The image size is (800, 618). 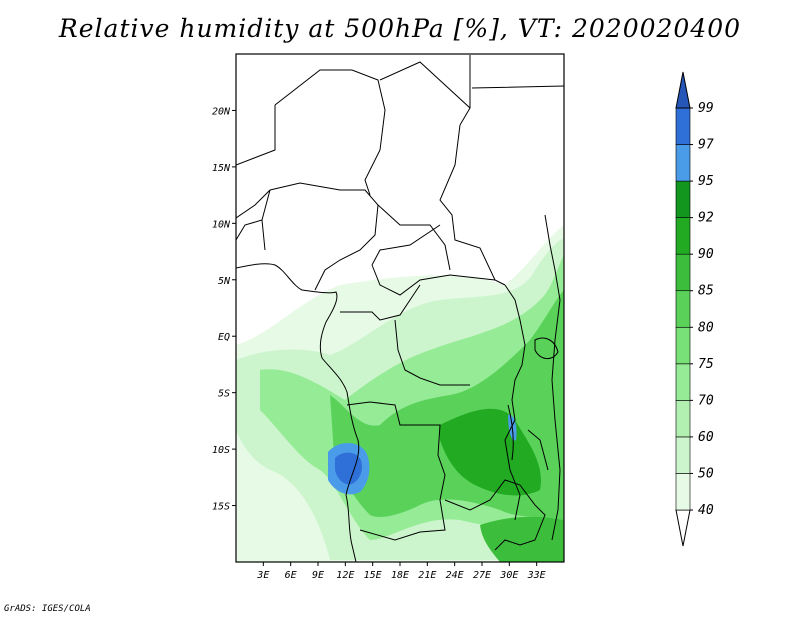 I want to click on colorbar-level-label: 60, so click(x=706, y=437).